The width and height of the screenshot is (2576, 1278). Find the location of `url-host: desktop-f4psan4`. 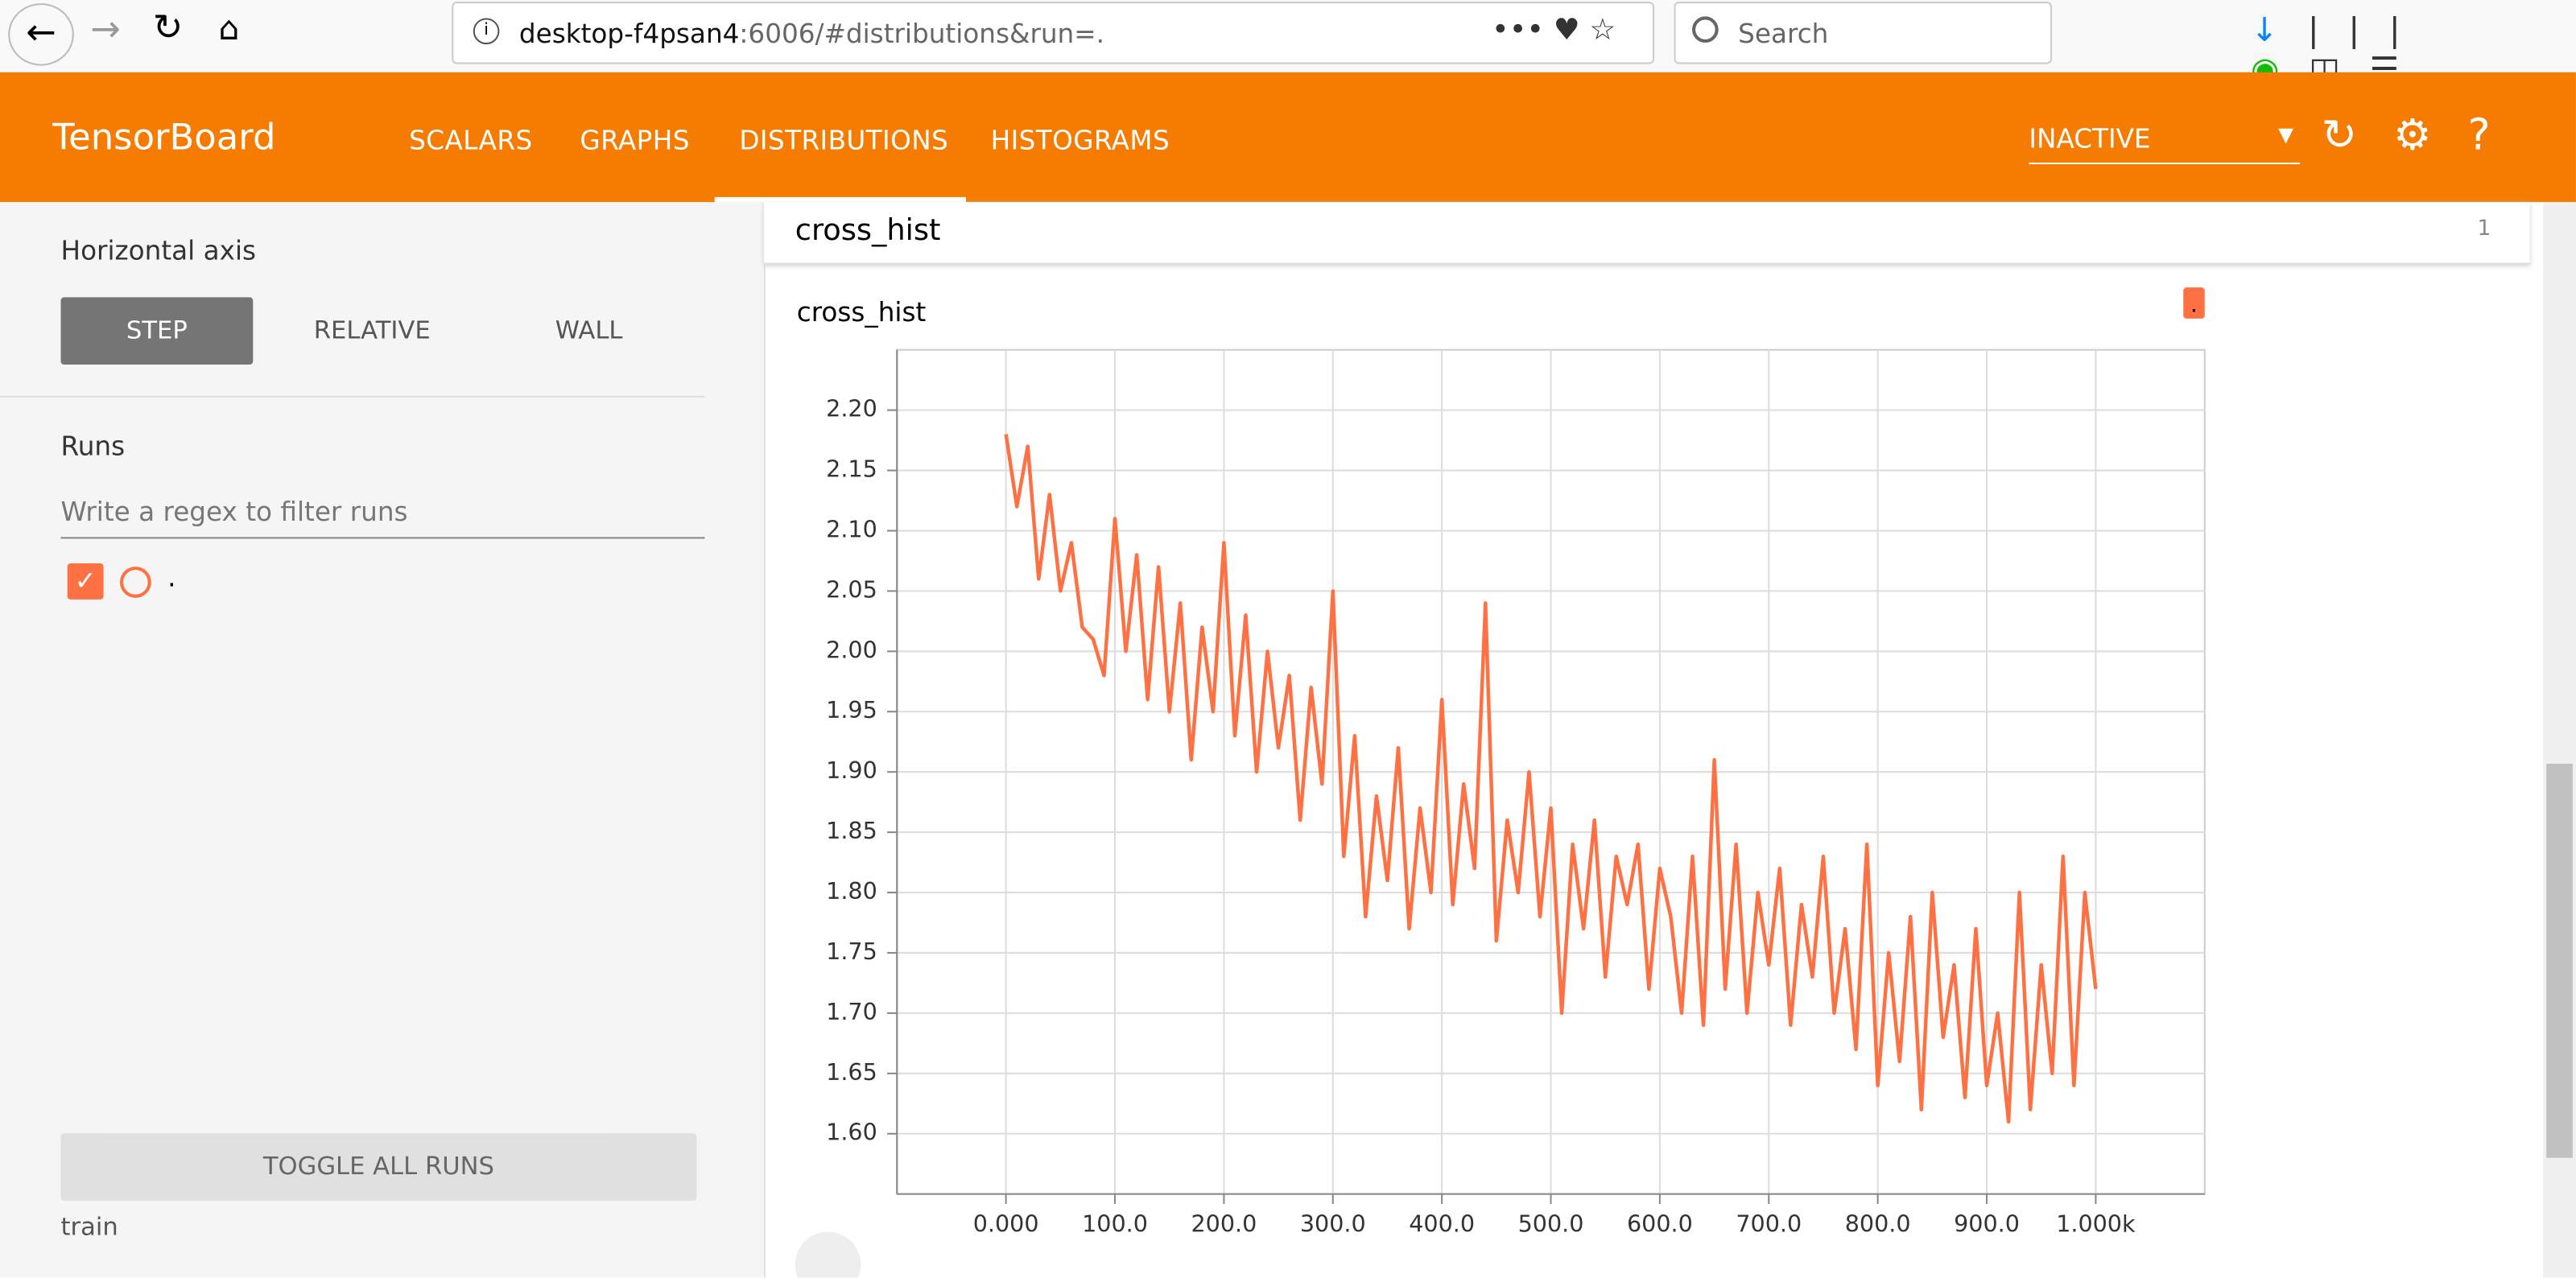

url-host: desktop-f4psan4 is located at coordinates (629, 34).